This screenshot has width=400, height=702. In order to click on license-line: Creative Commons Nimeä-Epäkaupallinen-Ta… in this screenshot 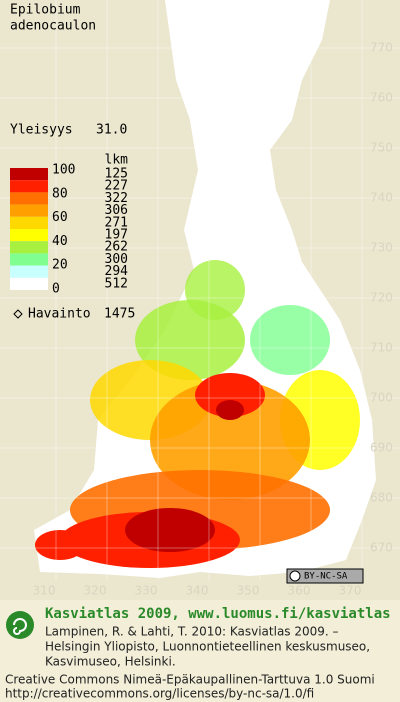, I will do `click(190, 680)`.